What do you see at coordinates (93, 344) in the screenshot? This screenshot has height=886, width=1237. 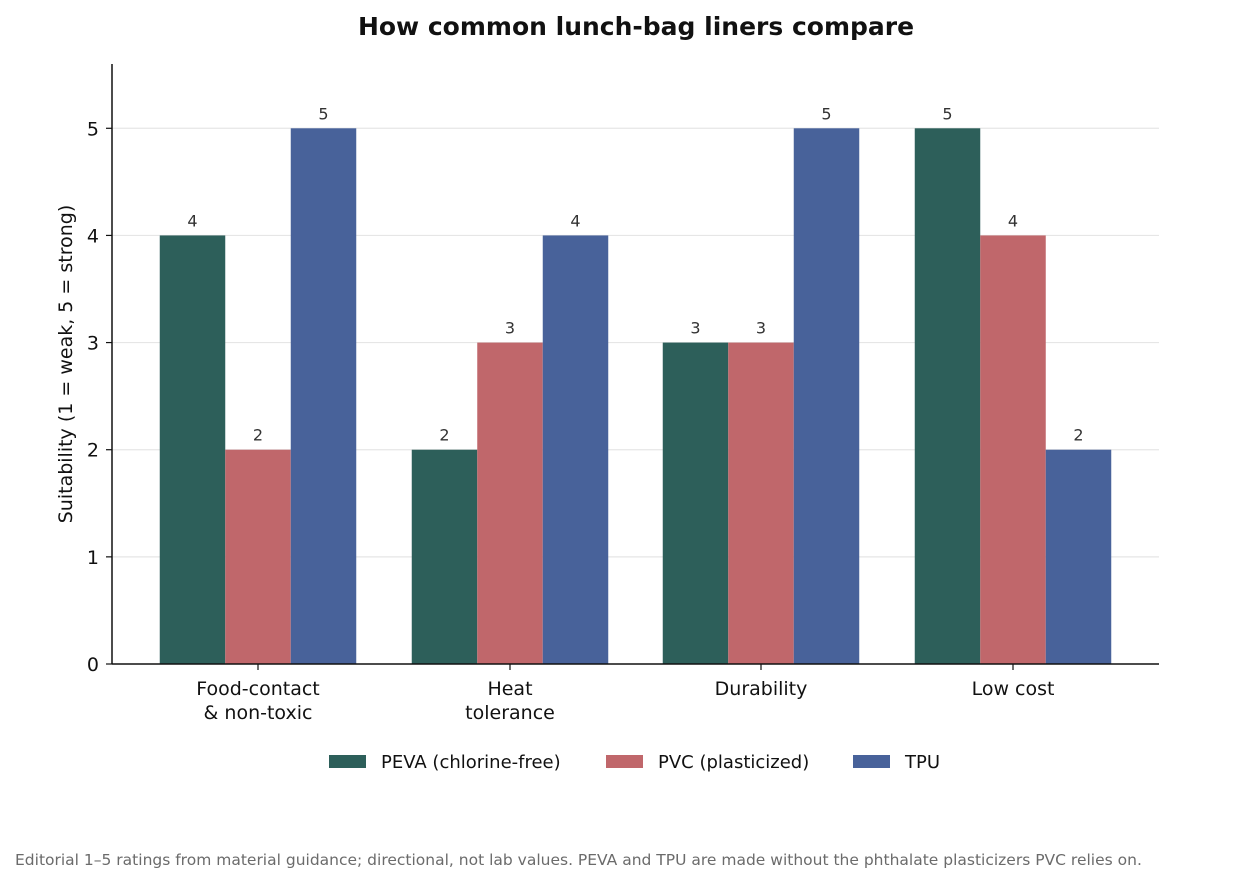 I see `y-tick-label: 3` at bounding box center [93, 344].